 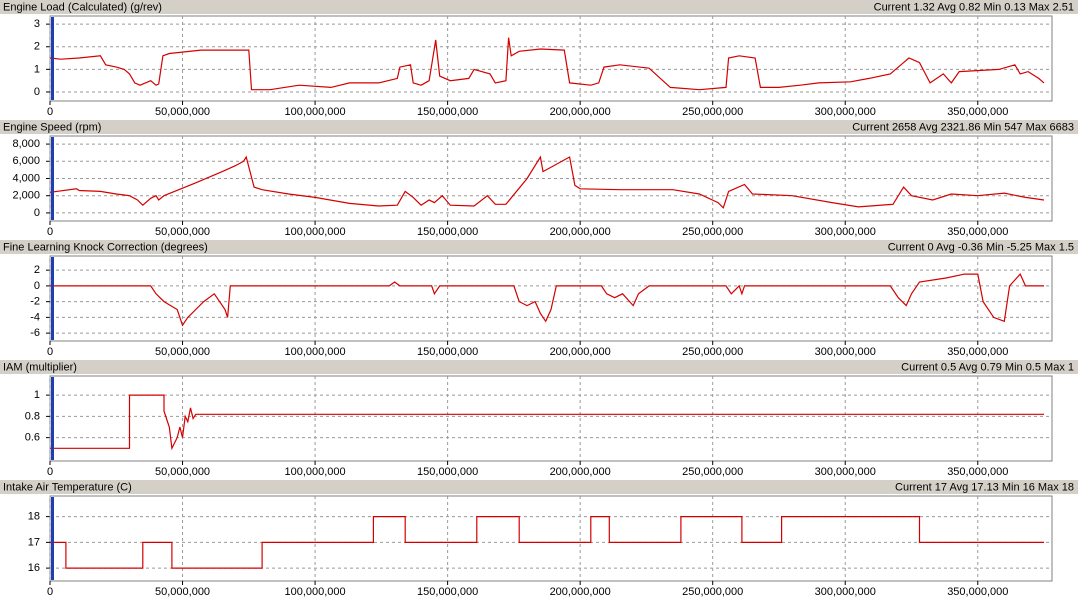 I want to click on chart-title: IAM (multiplier), so click(x=40, y=367).